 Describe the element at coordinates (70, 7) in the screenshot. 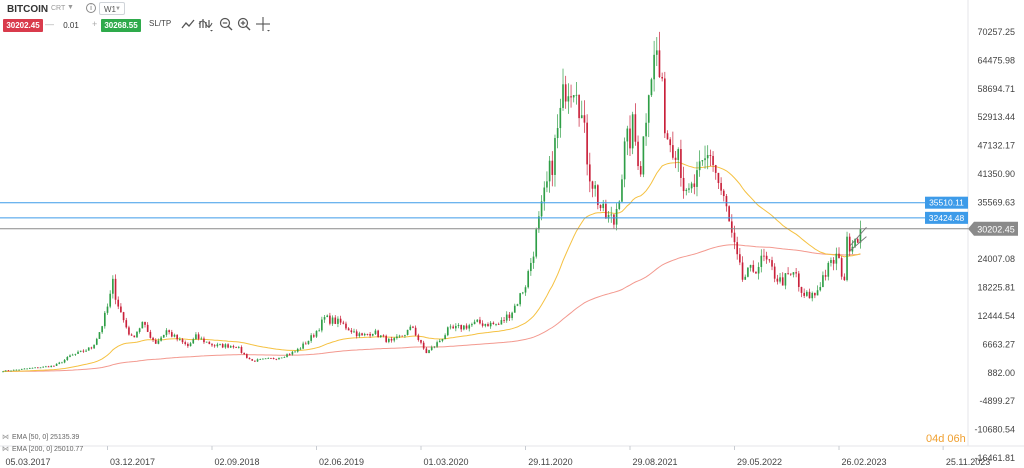

I see `mode-chevron-down-icon: ▼` at that location.